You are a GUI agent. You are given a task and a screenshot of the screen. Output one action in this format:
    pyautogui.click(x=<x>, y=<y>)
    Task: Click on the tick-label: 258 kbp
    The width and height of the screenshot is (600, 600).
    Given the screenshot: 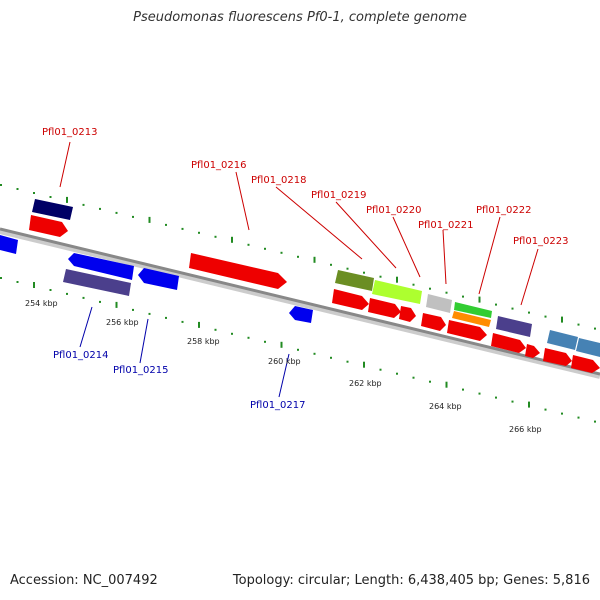 What is the action you would take?
    pyautogui.click(x=203, y=341)
    